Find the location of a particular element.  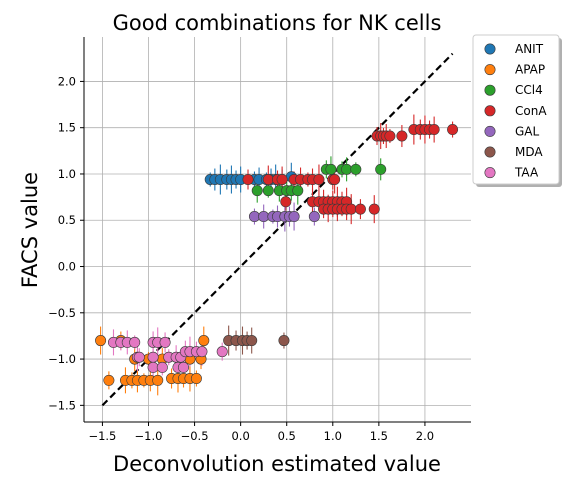

legend-marker-taa is located at coordinates (490, 173).